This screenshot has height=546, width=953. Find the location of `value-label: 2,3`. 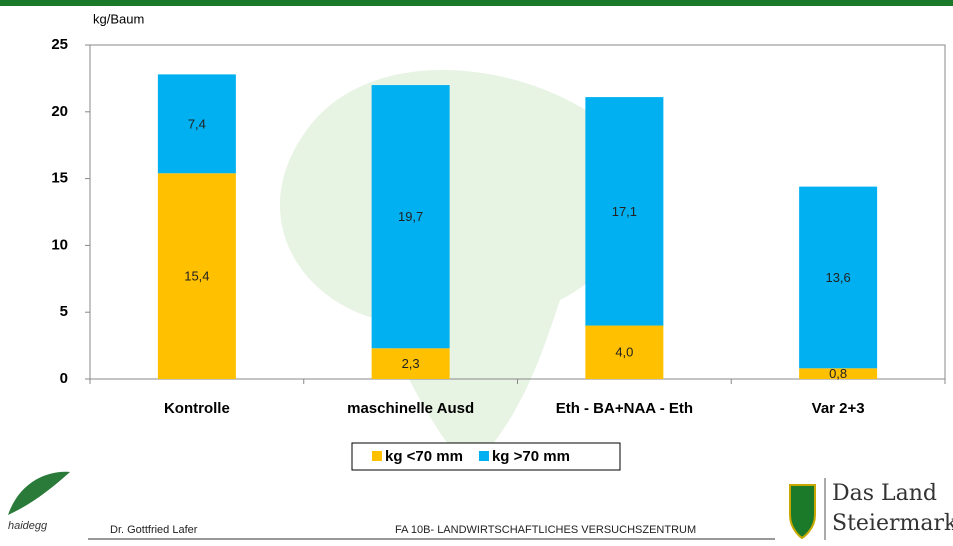

value-label: 2,3 is located at coordinates (411, 363).